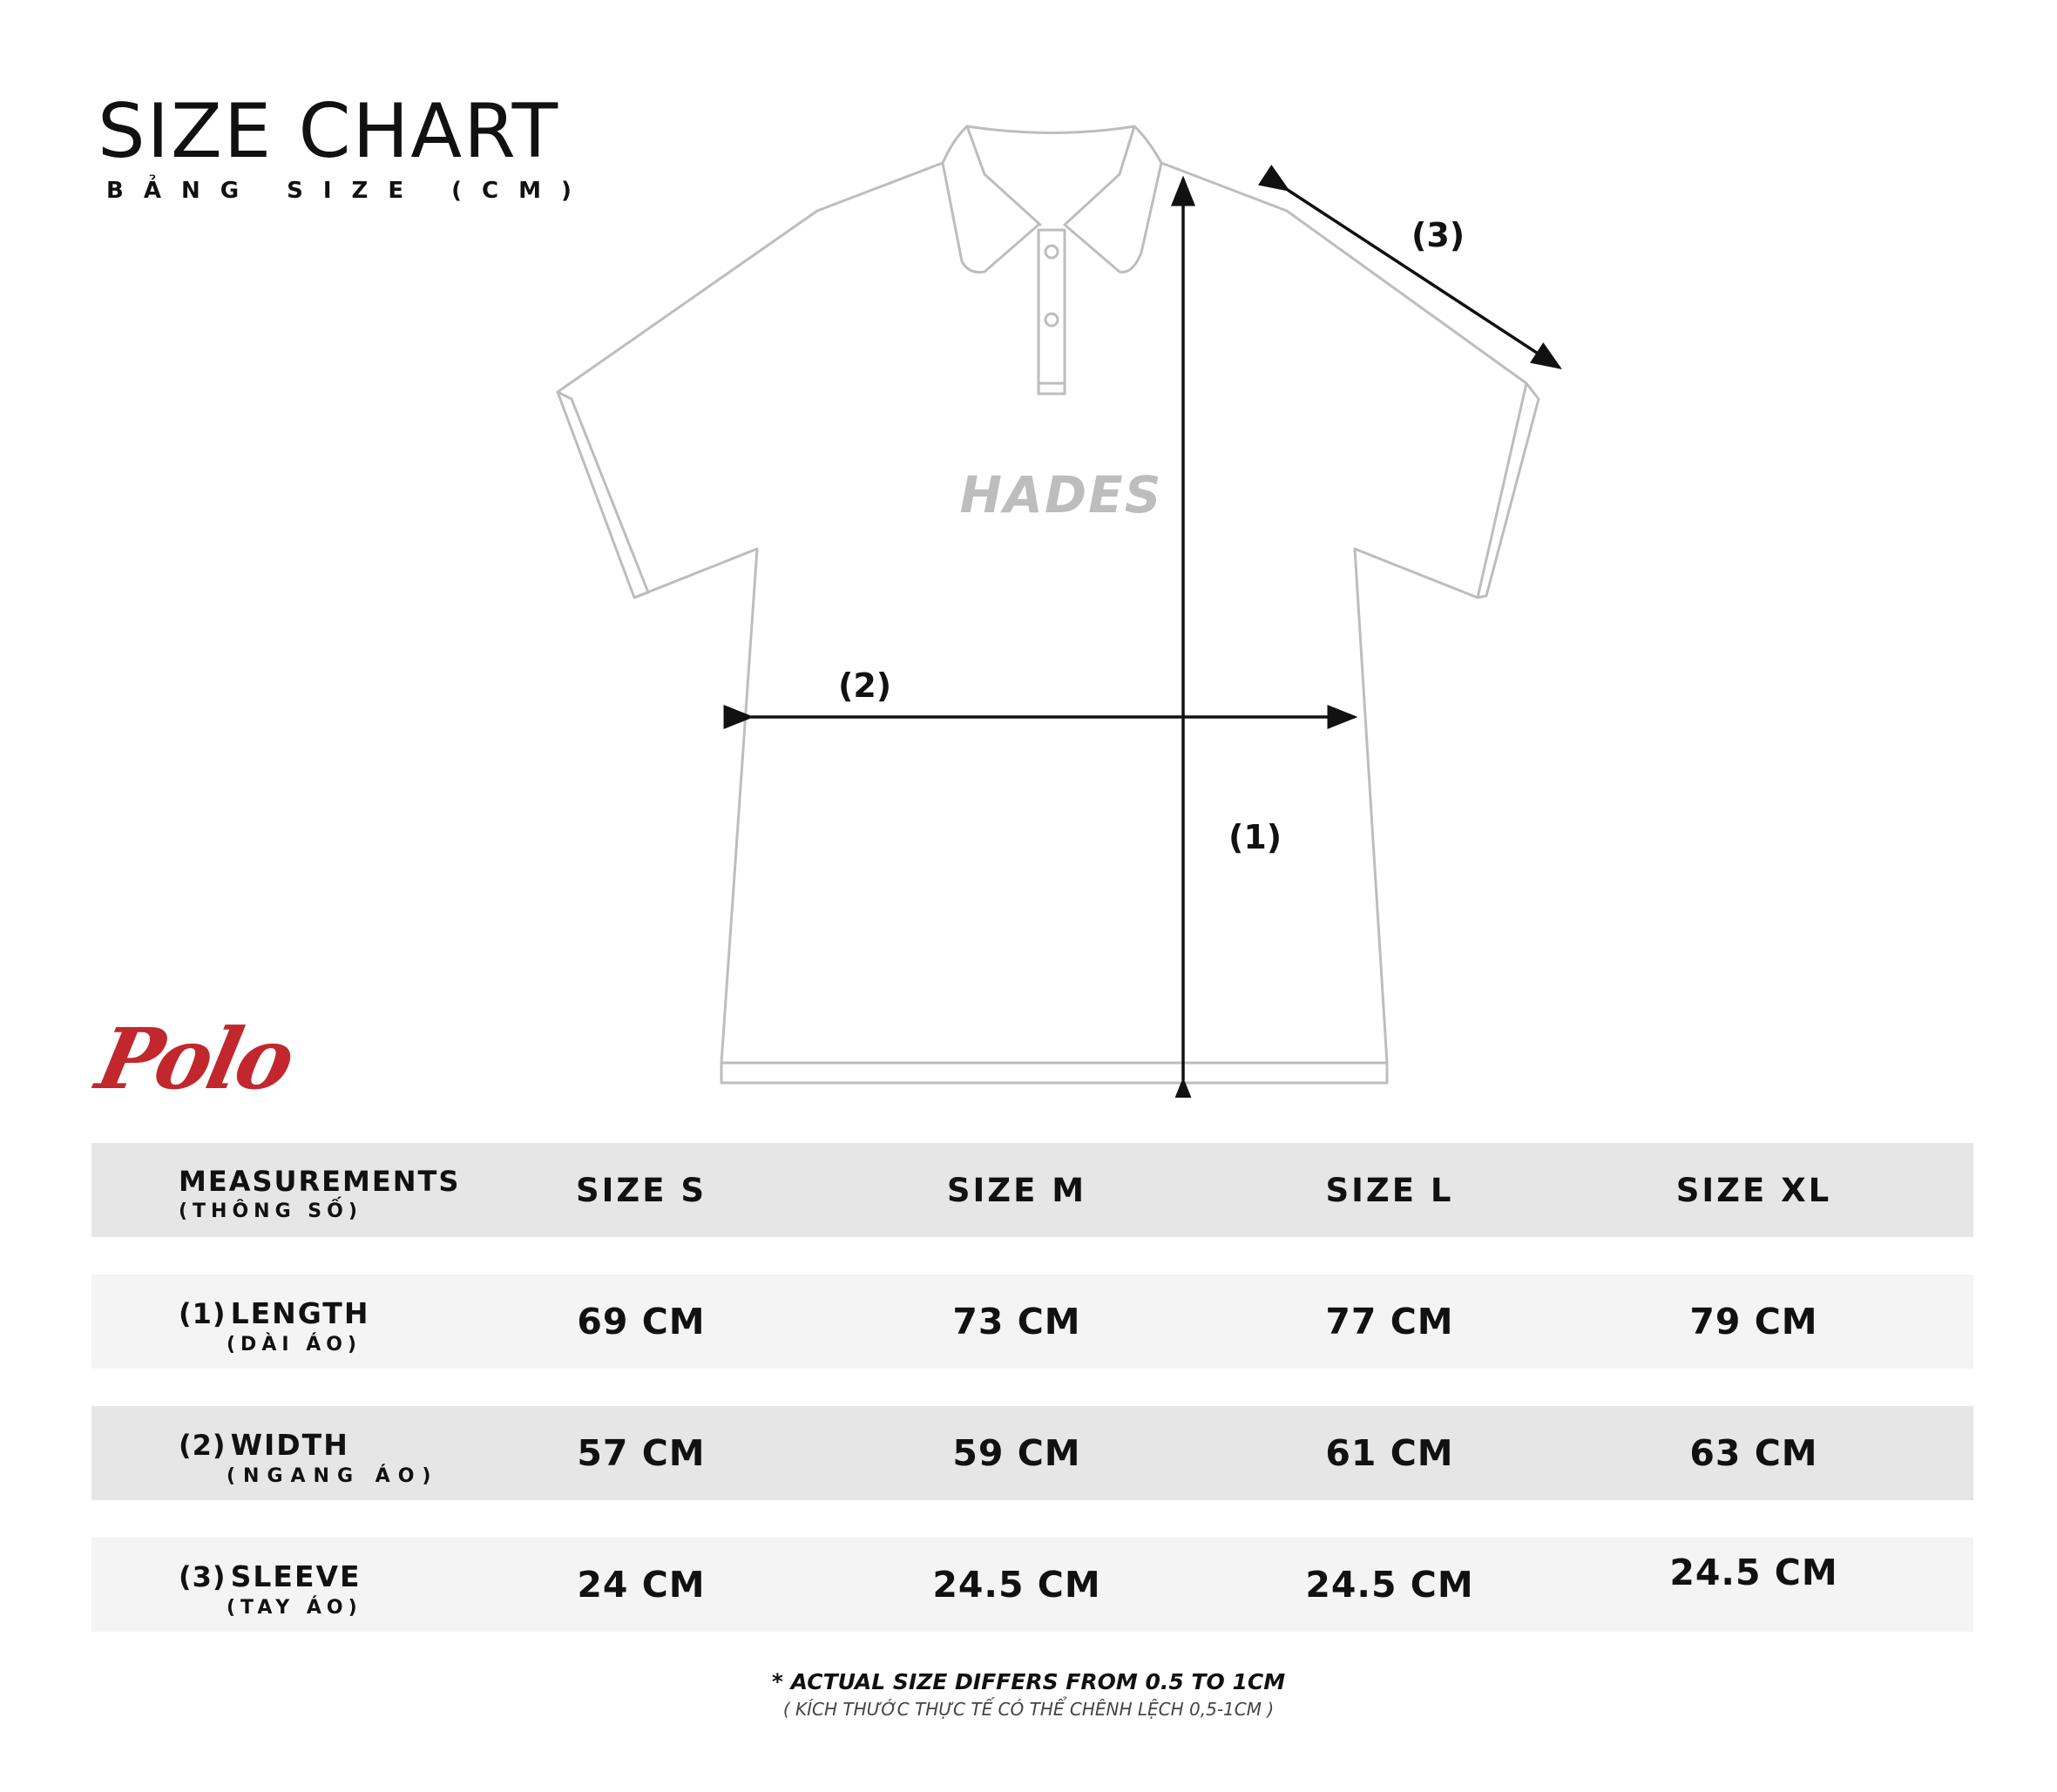 The image size is (2057, 1792). What do you see at coordinates (1255, 837) in the screenshot?
I see `length-label: (1)` at bounding box center [1255, 837].